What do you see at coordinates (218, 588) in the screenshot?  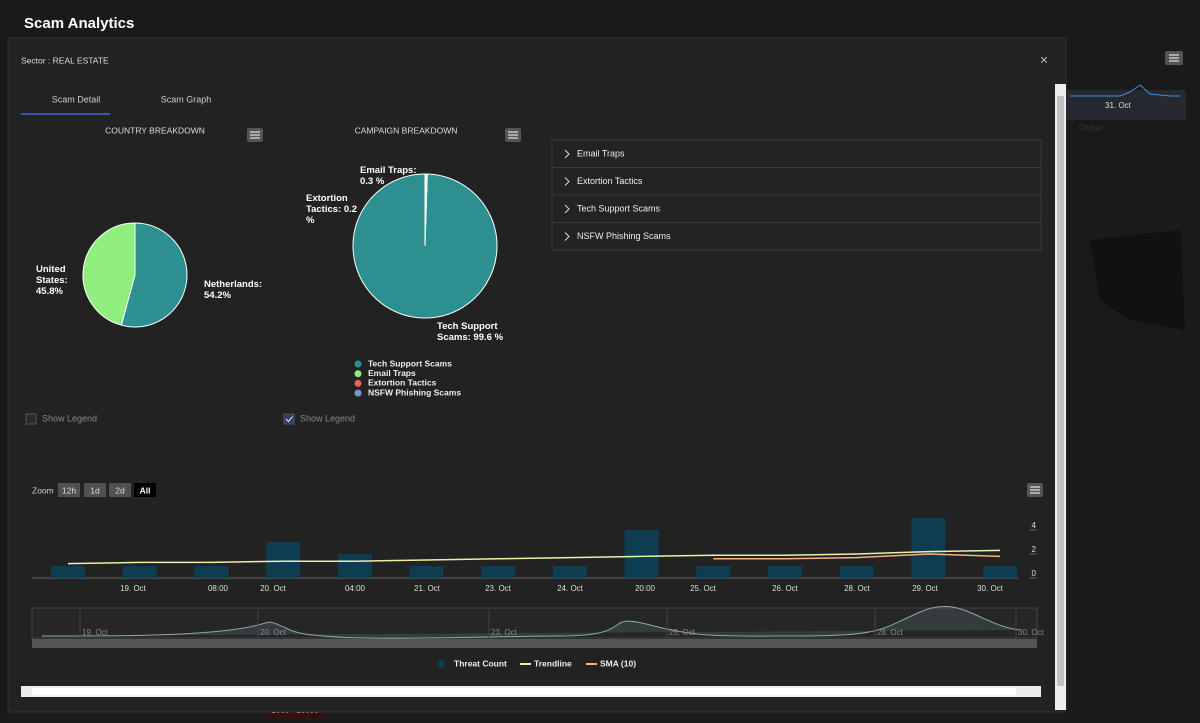 I see `x-tick-label: 08:00` at bounding box center [218, 588].